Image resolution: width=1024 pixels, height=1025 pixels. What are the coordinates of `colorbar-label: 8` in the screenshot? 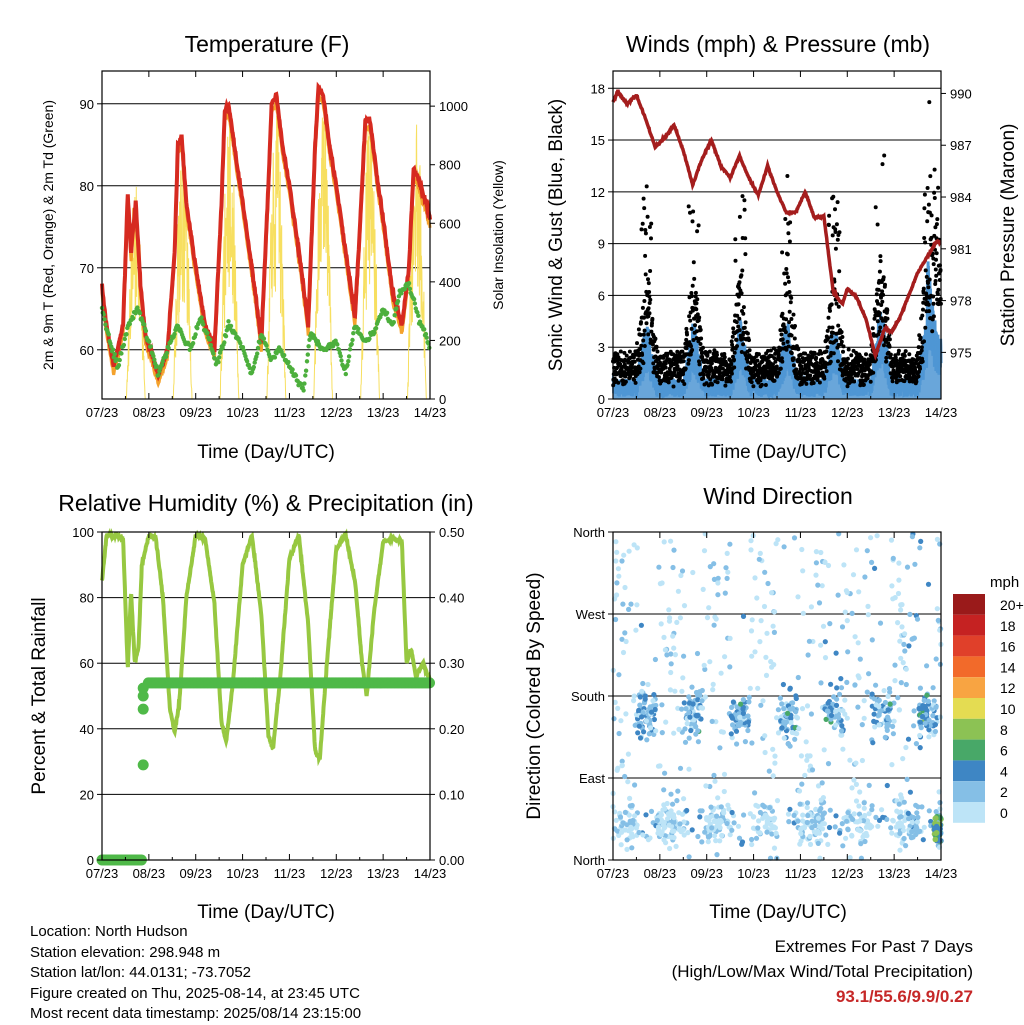 It's located at (1004, 730).